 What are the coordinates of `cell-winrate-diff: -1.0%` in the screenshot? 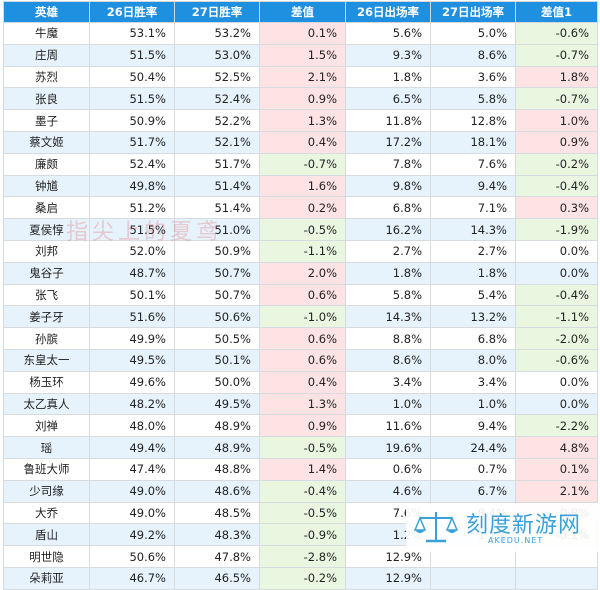 It's located at (302, 317).